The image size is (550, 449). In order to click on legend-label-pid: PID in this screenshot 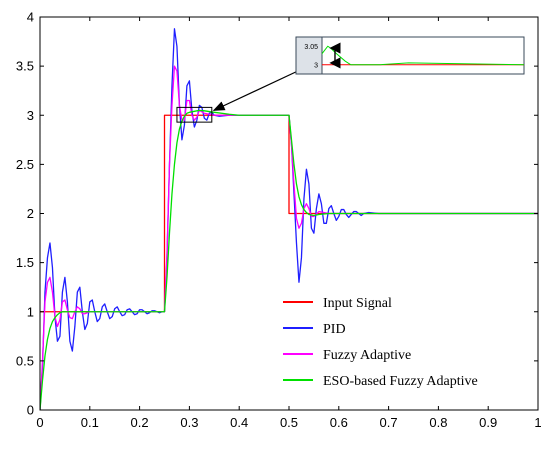, I will do `click(334, 329)`.